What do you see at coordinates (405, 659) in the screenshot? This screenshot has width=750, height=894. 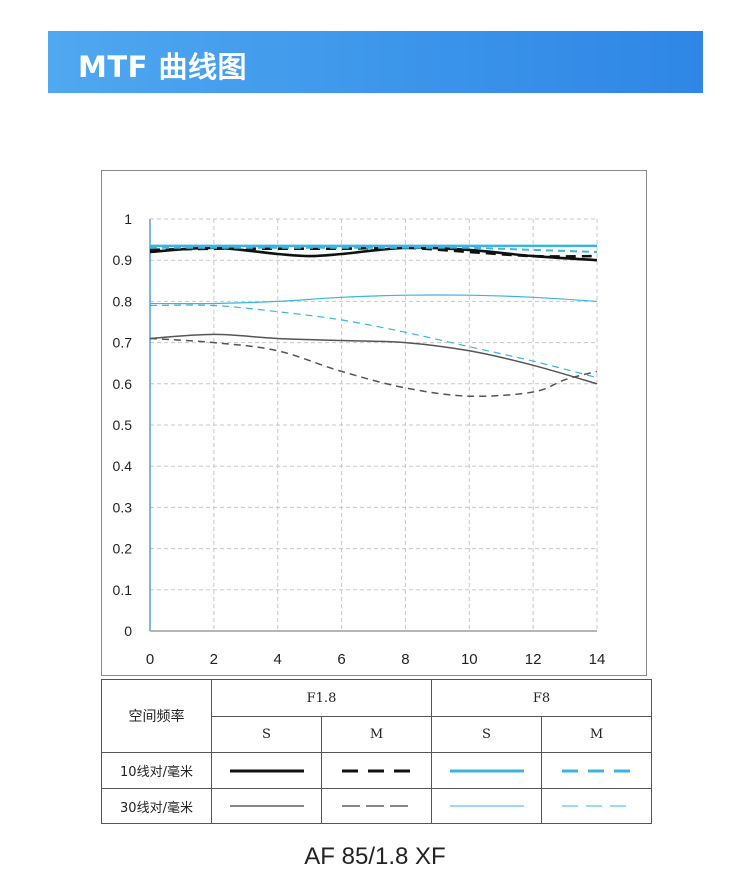 I see `x-tick-label: 8` at bounding box center [405, 659].